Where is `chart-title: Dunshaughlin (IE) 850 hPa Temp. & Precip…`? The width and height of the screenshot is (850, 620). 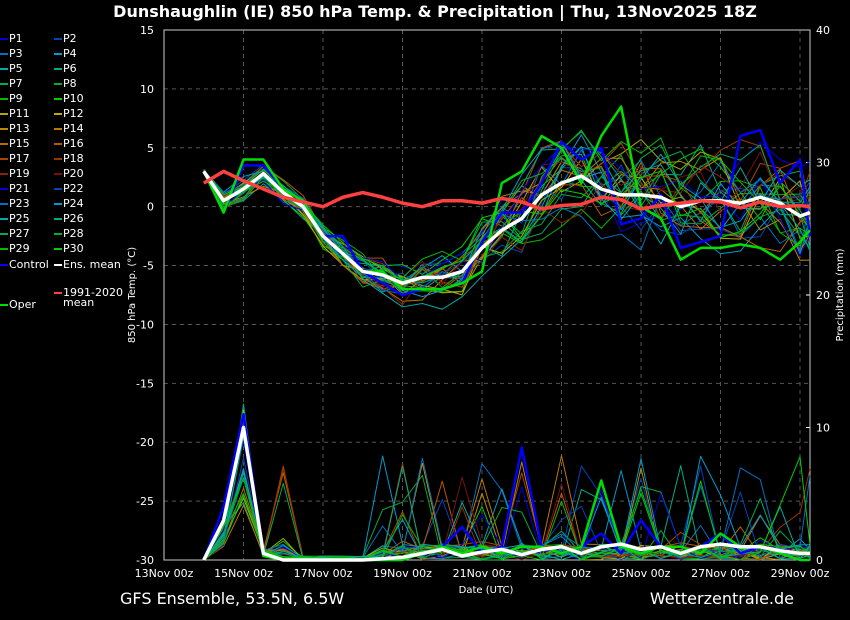
chart-title: Dunshaughlin (IE) 850 hPa Temp. & Precip… is located at coordinates (435, 11).